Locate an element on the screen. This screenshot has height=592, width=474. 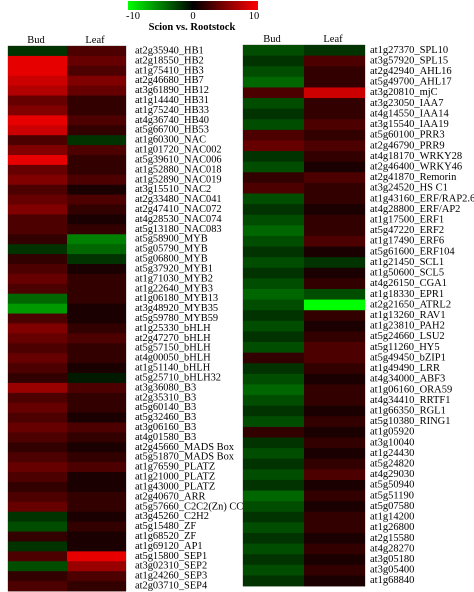
gene-label: at1g17490_ERF6 is located at coordinates (407, 241).